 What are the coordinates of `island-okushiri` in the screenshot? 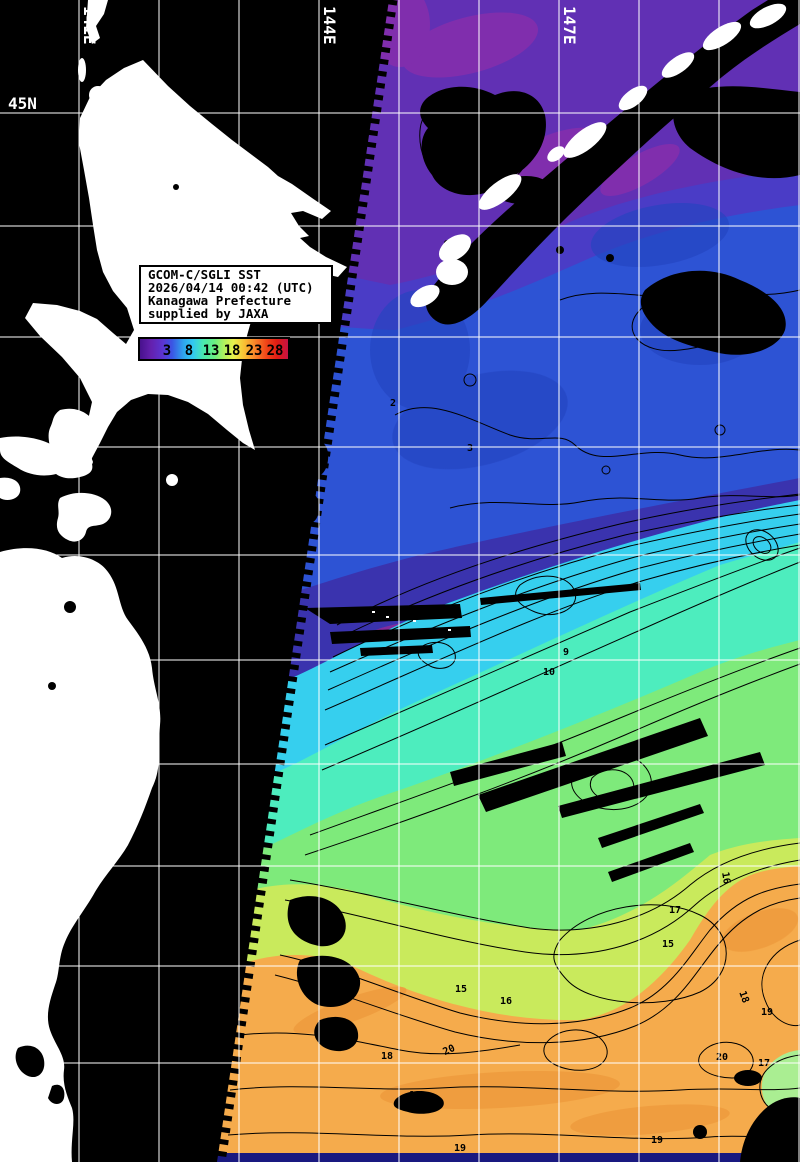 It's located at (172, 480).